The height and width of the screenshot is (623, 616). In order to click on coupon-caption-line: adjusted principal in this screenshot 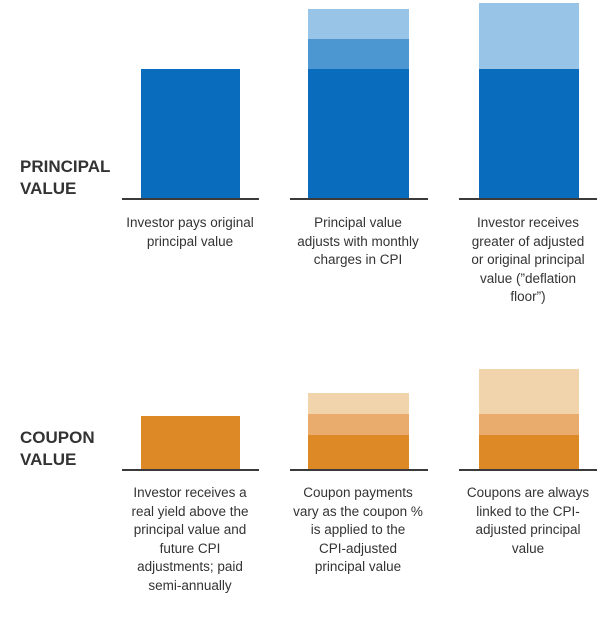, I will do `click(528, 529)`.